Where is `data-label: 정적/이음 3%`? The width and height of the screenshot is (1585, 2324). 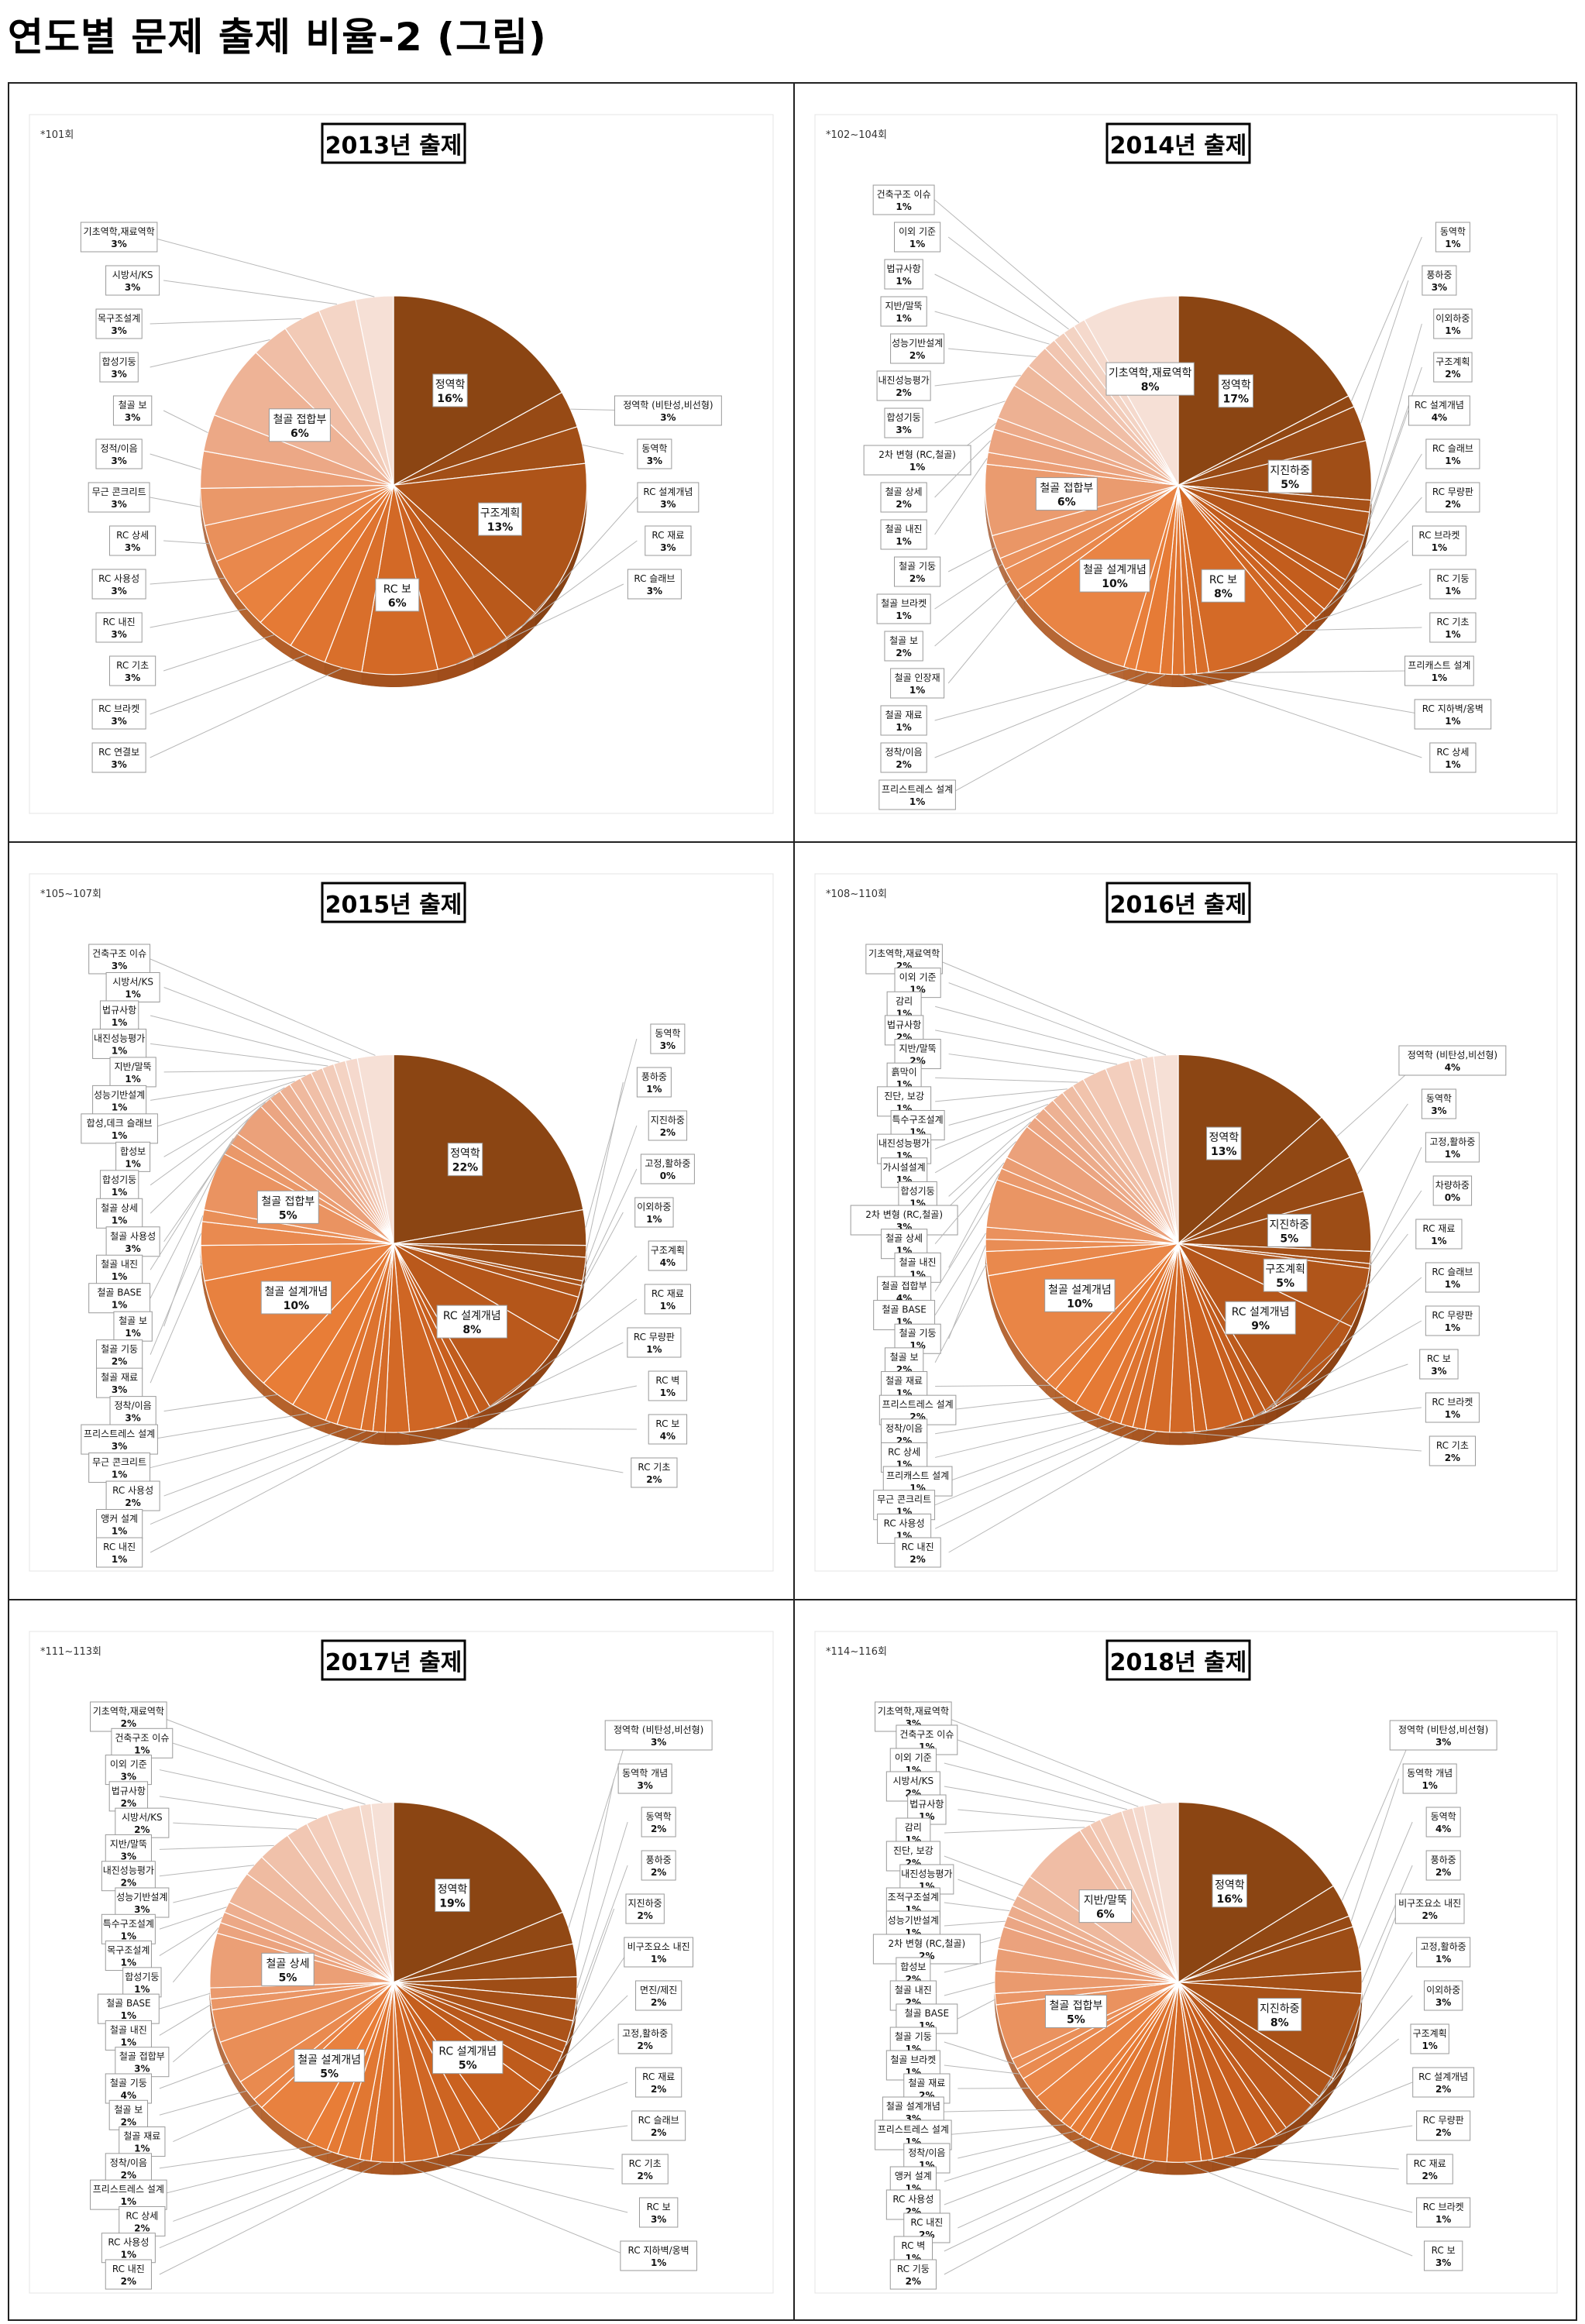 data-label: 정적/이음 3% is located at coordinates (119, 453).